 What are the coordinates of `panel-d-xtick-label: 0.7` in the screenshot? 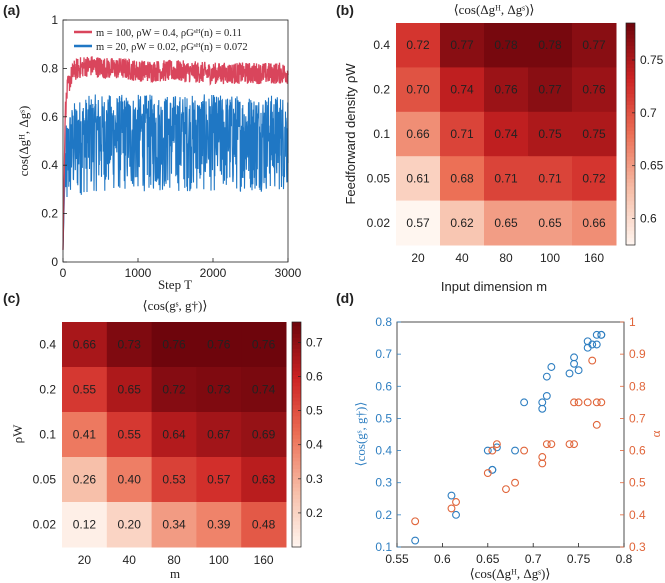 It's located at (533, 559).